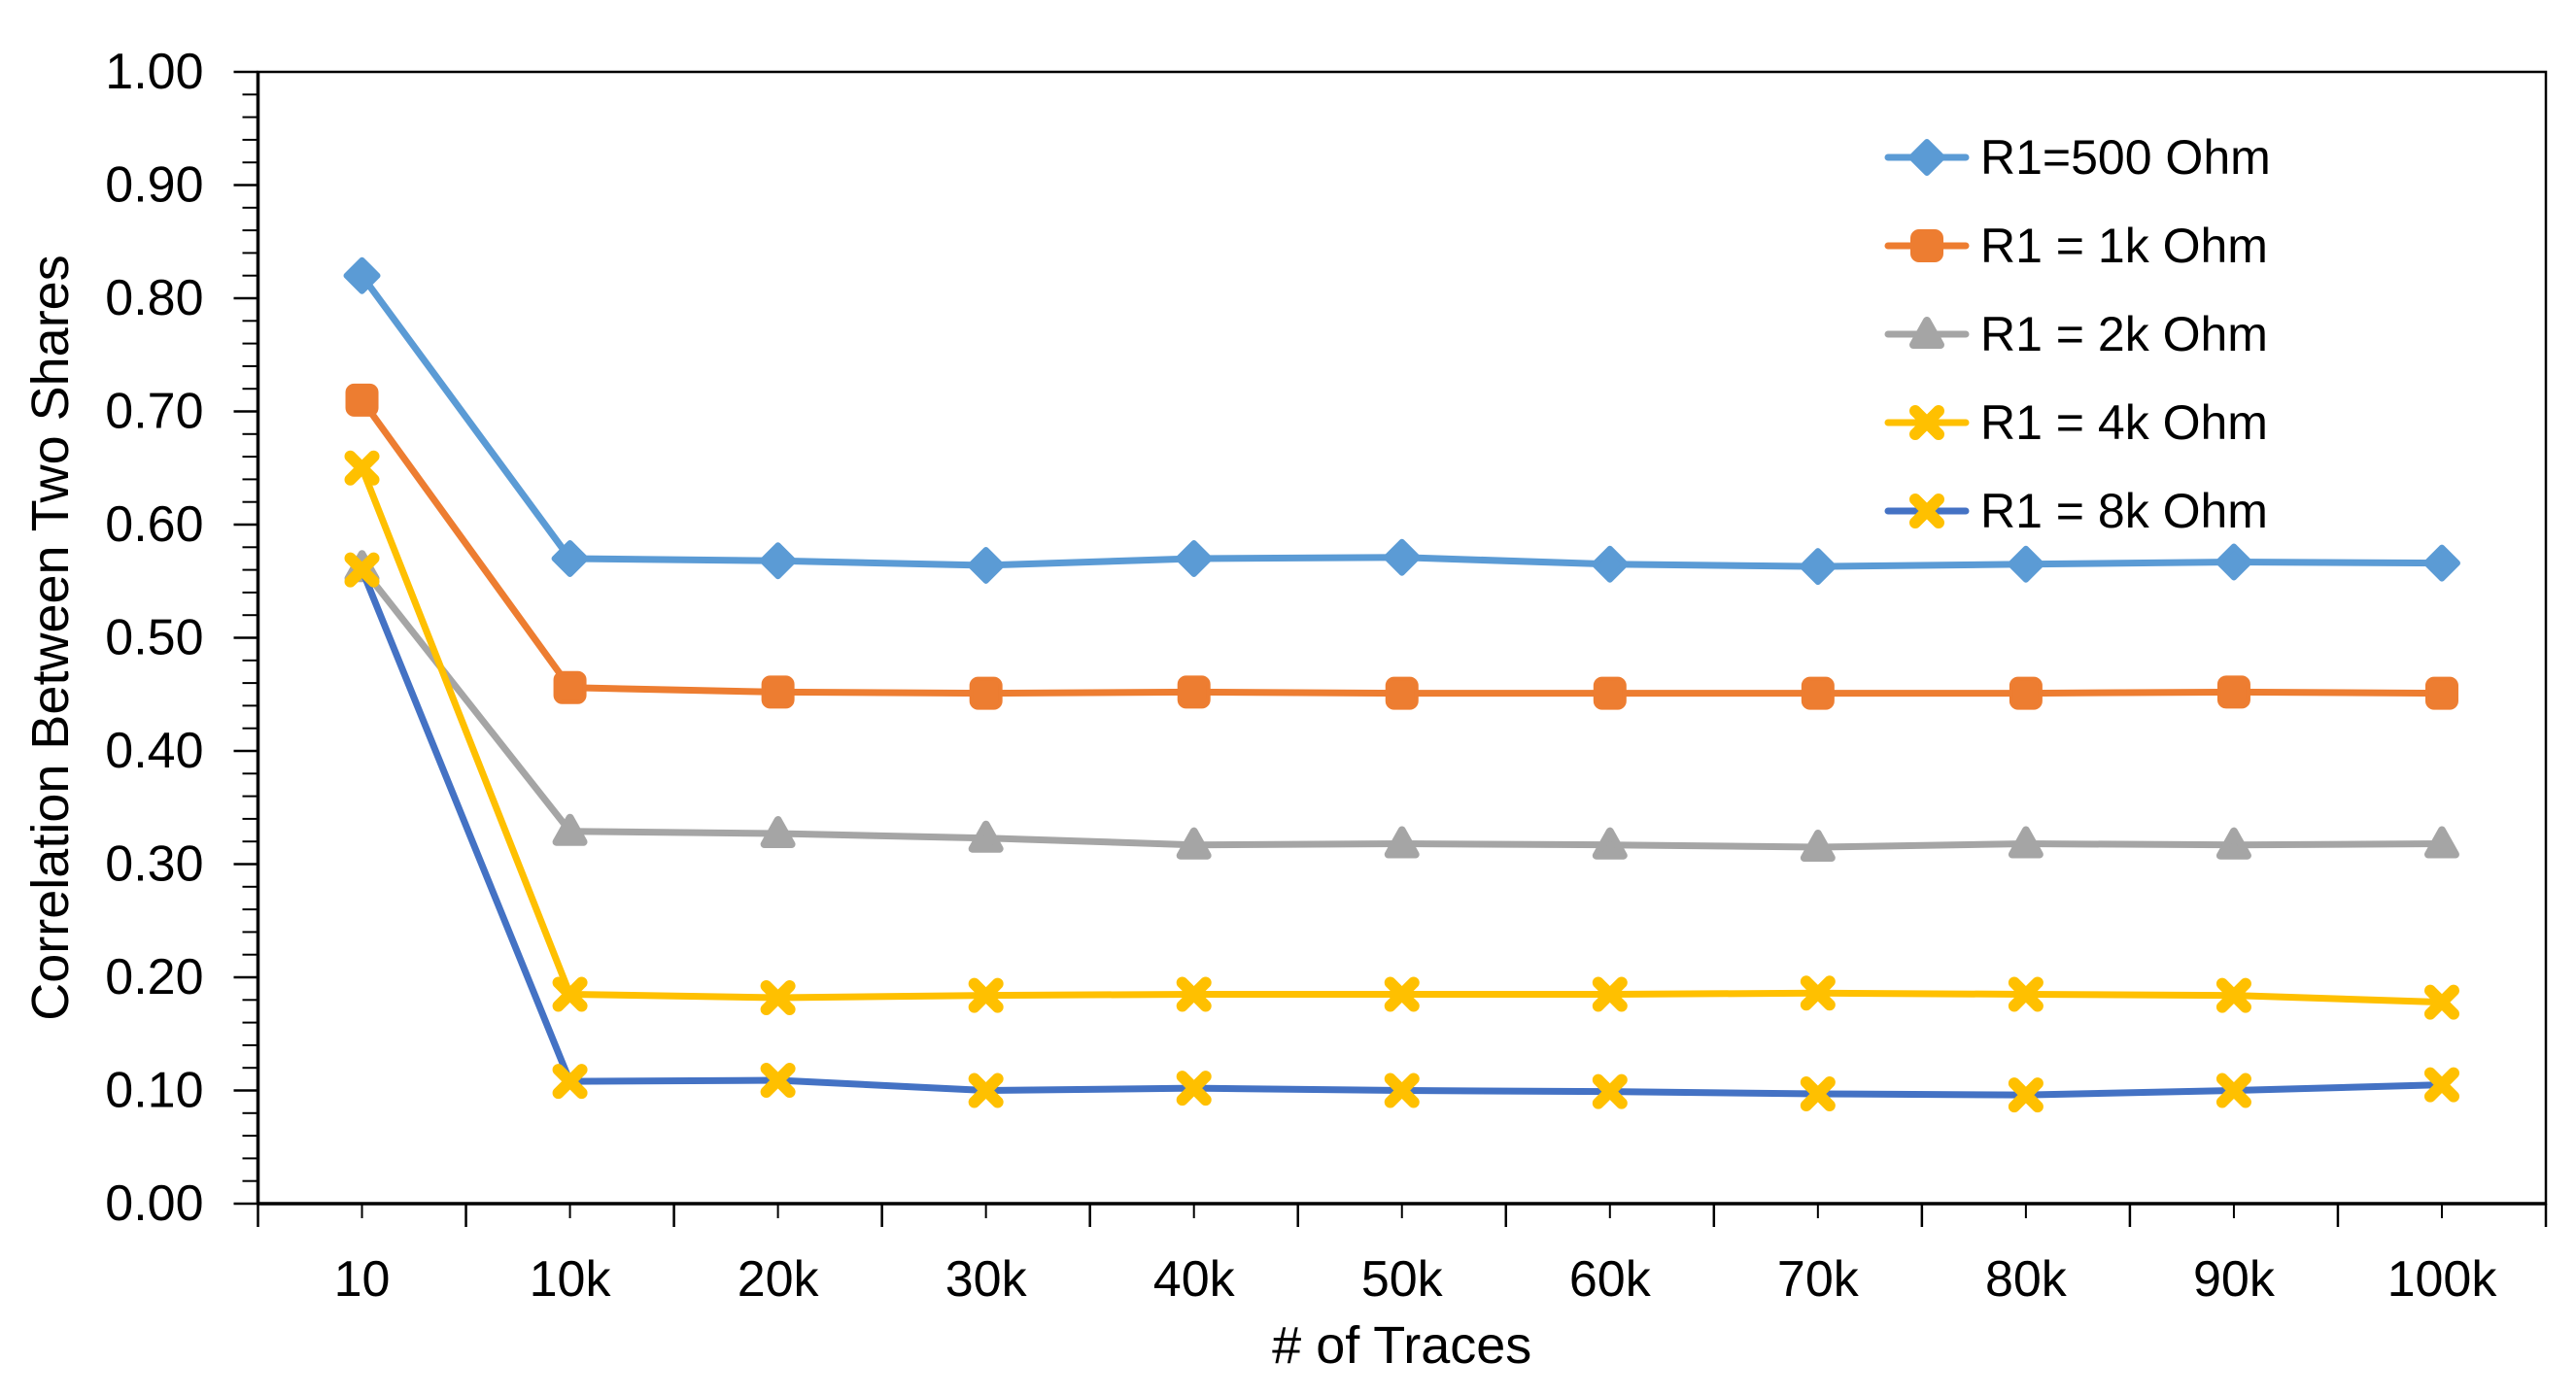 The image size is (2576, 1396). What do you see at coordinates (154, 1203) in the screenshot?
I see `y-tick-label: 0.00` at bounding box center [154, 1203].